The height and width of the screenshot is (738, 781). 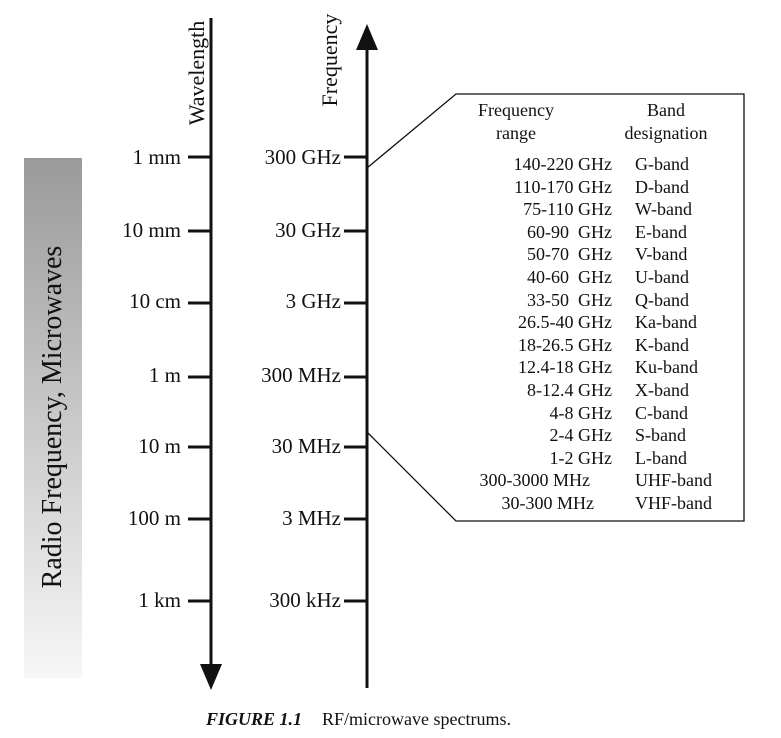 I want to click on band-designation: X-band, so click(x=662, y=390).